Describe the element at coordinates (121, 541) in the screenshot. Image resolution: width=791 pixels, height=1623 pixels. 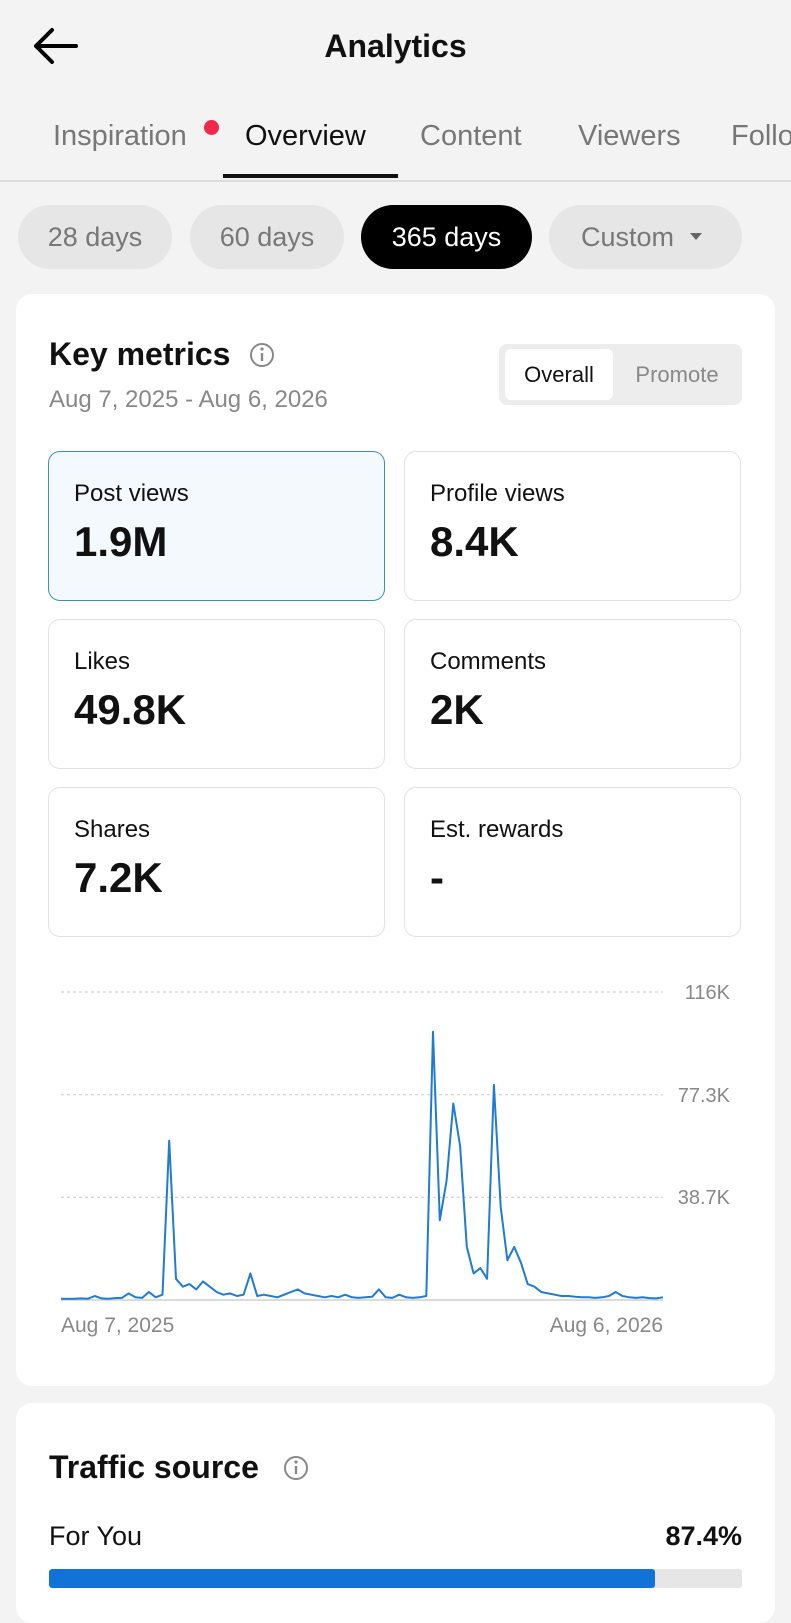
I see `metric-value: 1.9M` at that location.